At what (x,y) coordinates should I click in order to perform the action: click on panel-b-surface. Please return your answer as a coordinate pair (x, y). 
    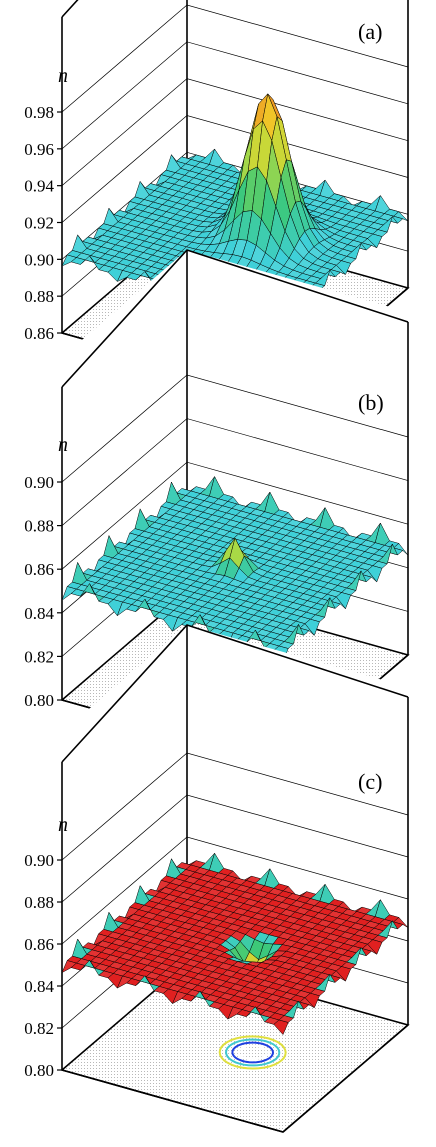
    Looking at the image, I should click on (235, 569).